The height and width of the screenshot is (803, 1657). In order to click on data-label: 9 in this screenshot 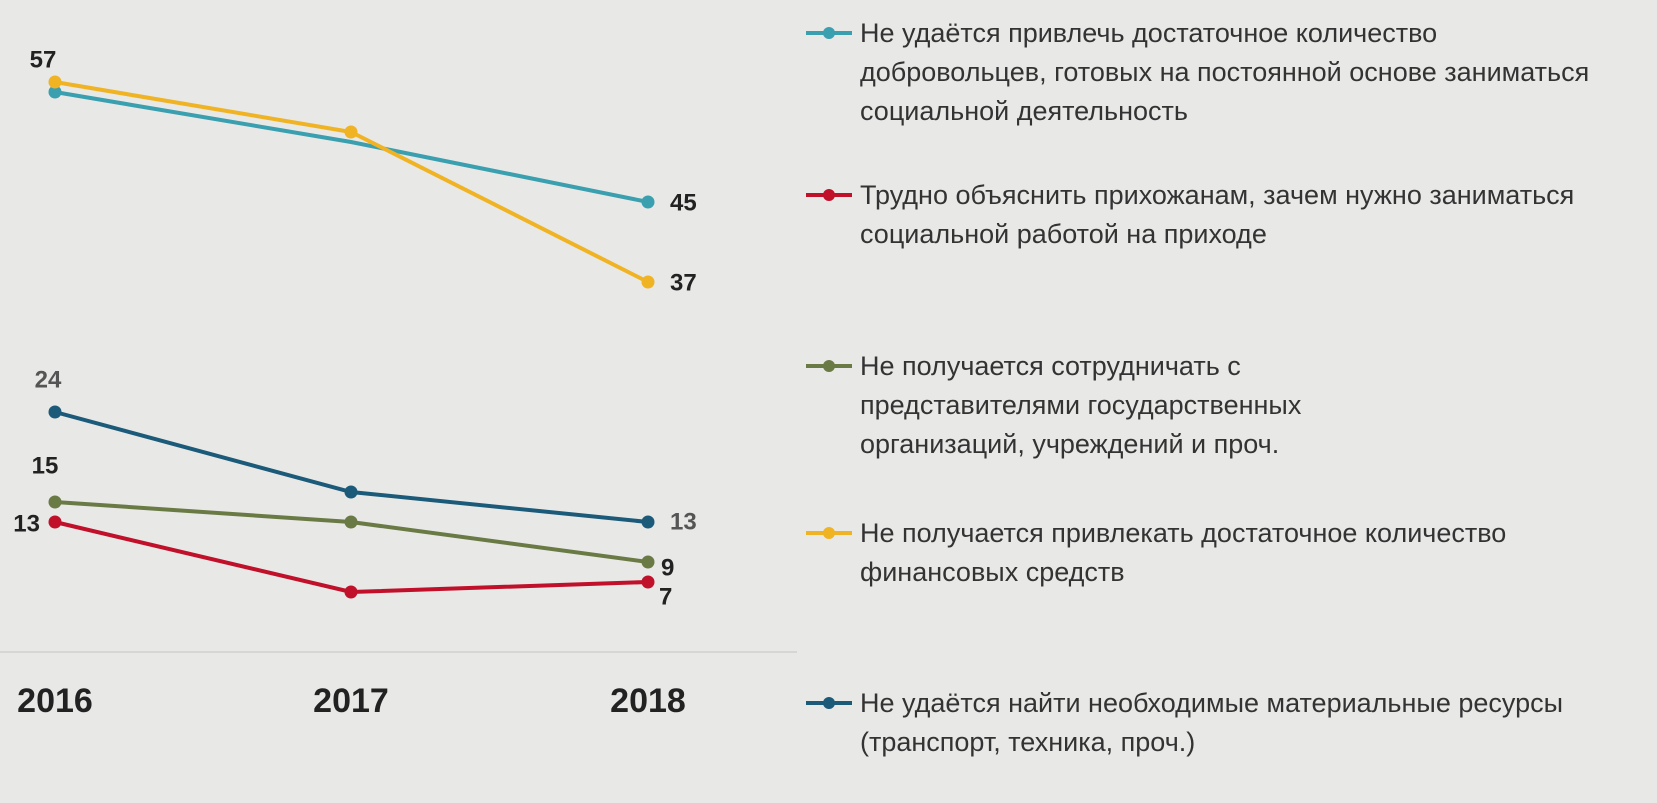, I will do `click(667, 567)`.